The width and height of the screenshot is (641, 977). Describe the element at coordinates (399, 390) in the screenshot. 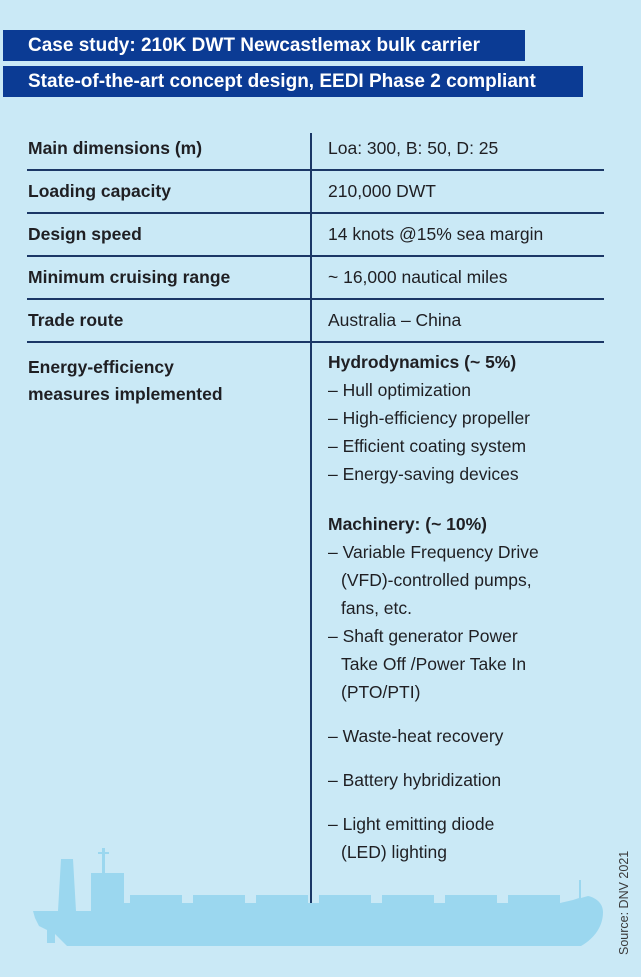

I see `measure-item: – Hull optimization` at that location.